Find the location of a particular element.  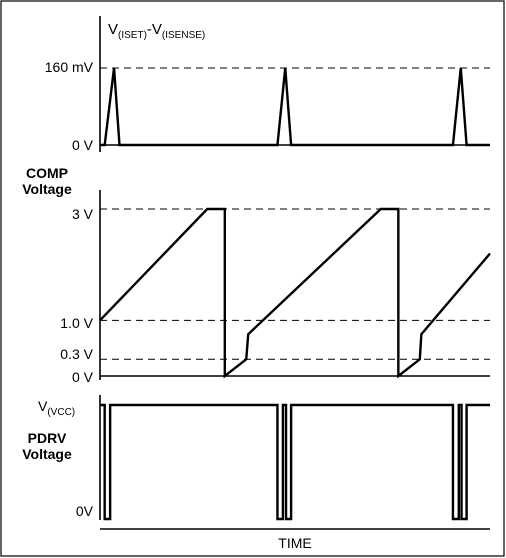

waveform-line is located at coordinates (295, 107).